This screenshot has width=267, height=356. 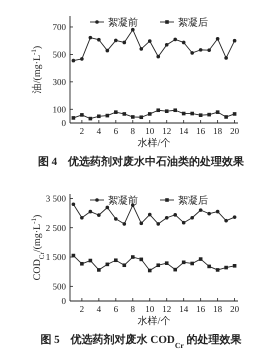 I want to click on y-tick-label: 3 500, so click(x=56, y=199).